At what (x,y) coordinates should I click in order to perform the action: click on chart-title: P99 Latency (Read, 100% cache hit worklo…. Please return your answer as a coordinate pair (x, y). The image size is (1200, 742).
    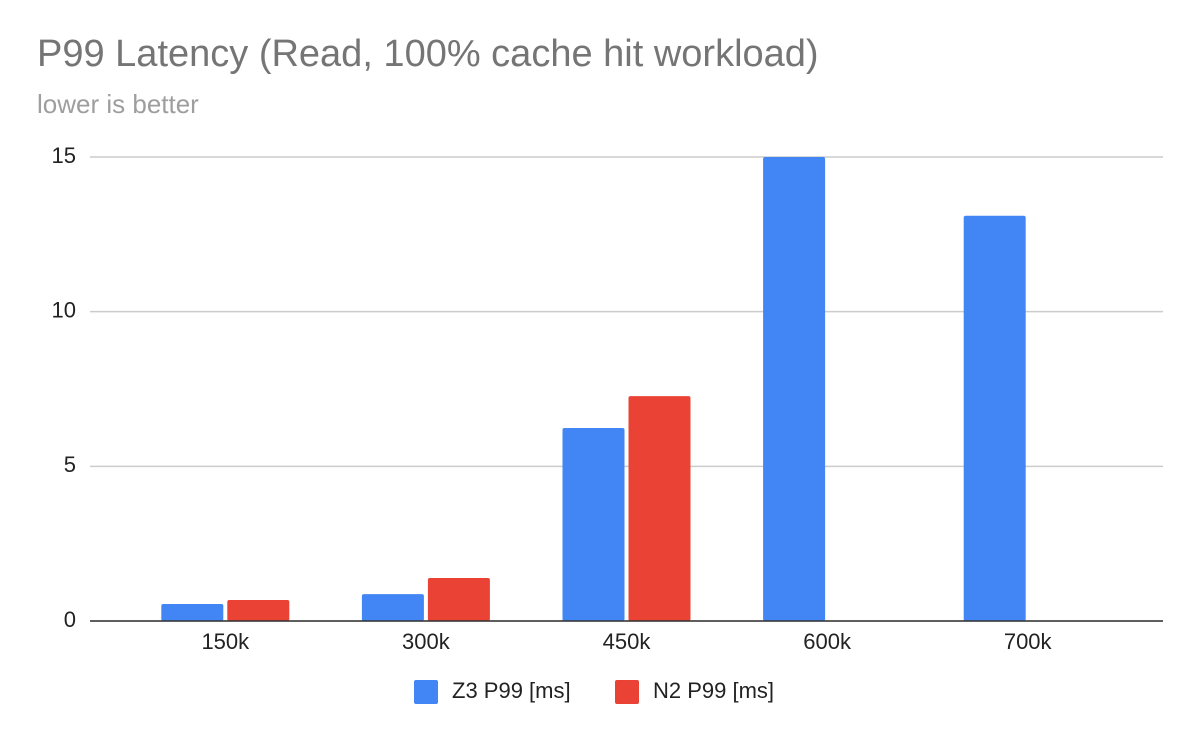
    Looking at the image, I should click on (428, 54).